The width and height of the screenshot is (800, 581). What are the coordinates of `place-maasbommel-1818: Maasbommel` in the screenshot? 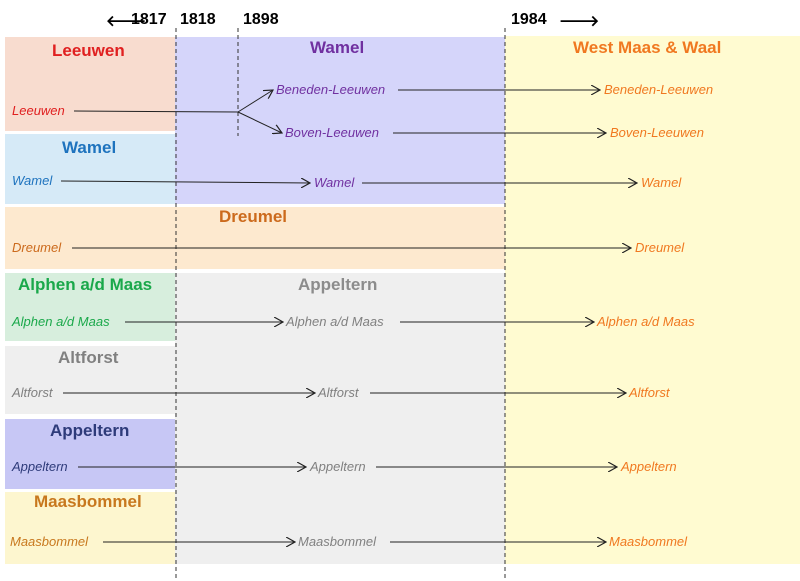 It's located at (337, 541).